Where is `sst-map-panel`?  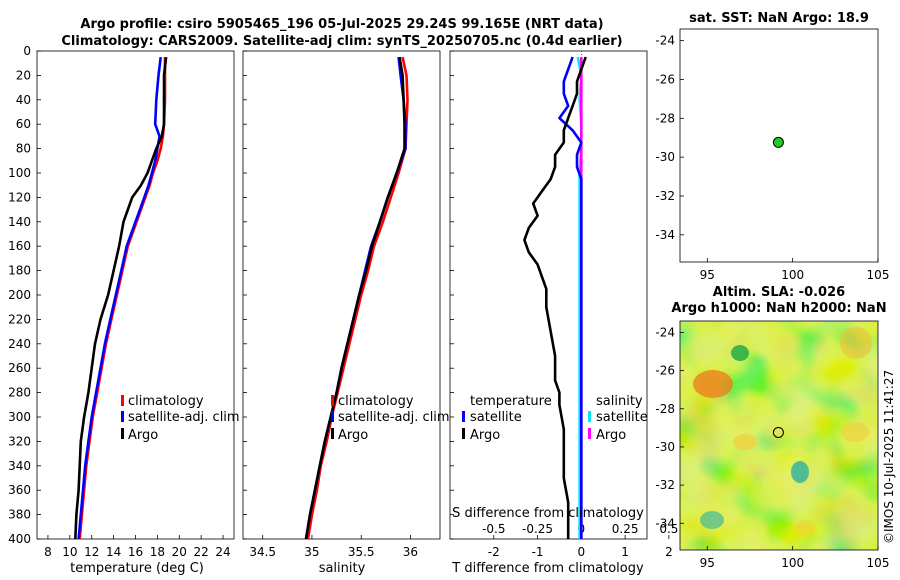
sst-map-panel is located at coordinates (779, 145).